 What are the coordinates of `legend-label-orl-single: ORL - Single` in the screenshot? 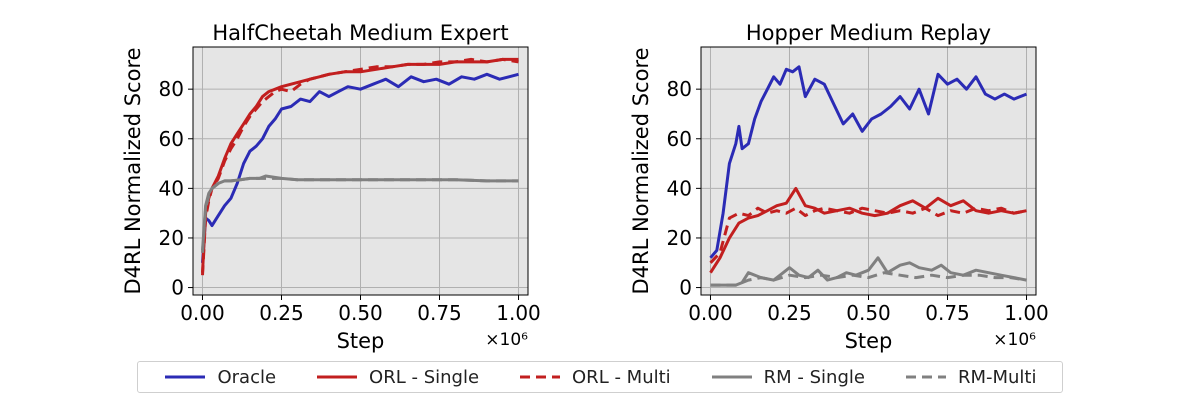 It's located at (424, 377).